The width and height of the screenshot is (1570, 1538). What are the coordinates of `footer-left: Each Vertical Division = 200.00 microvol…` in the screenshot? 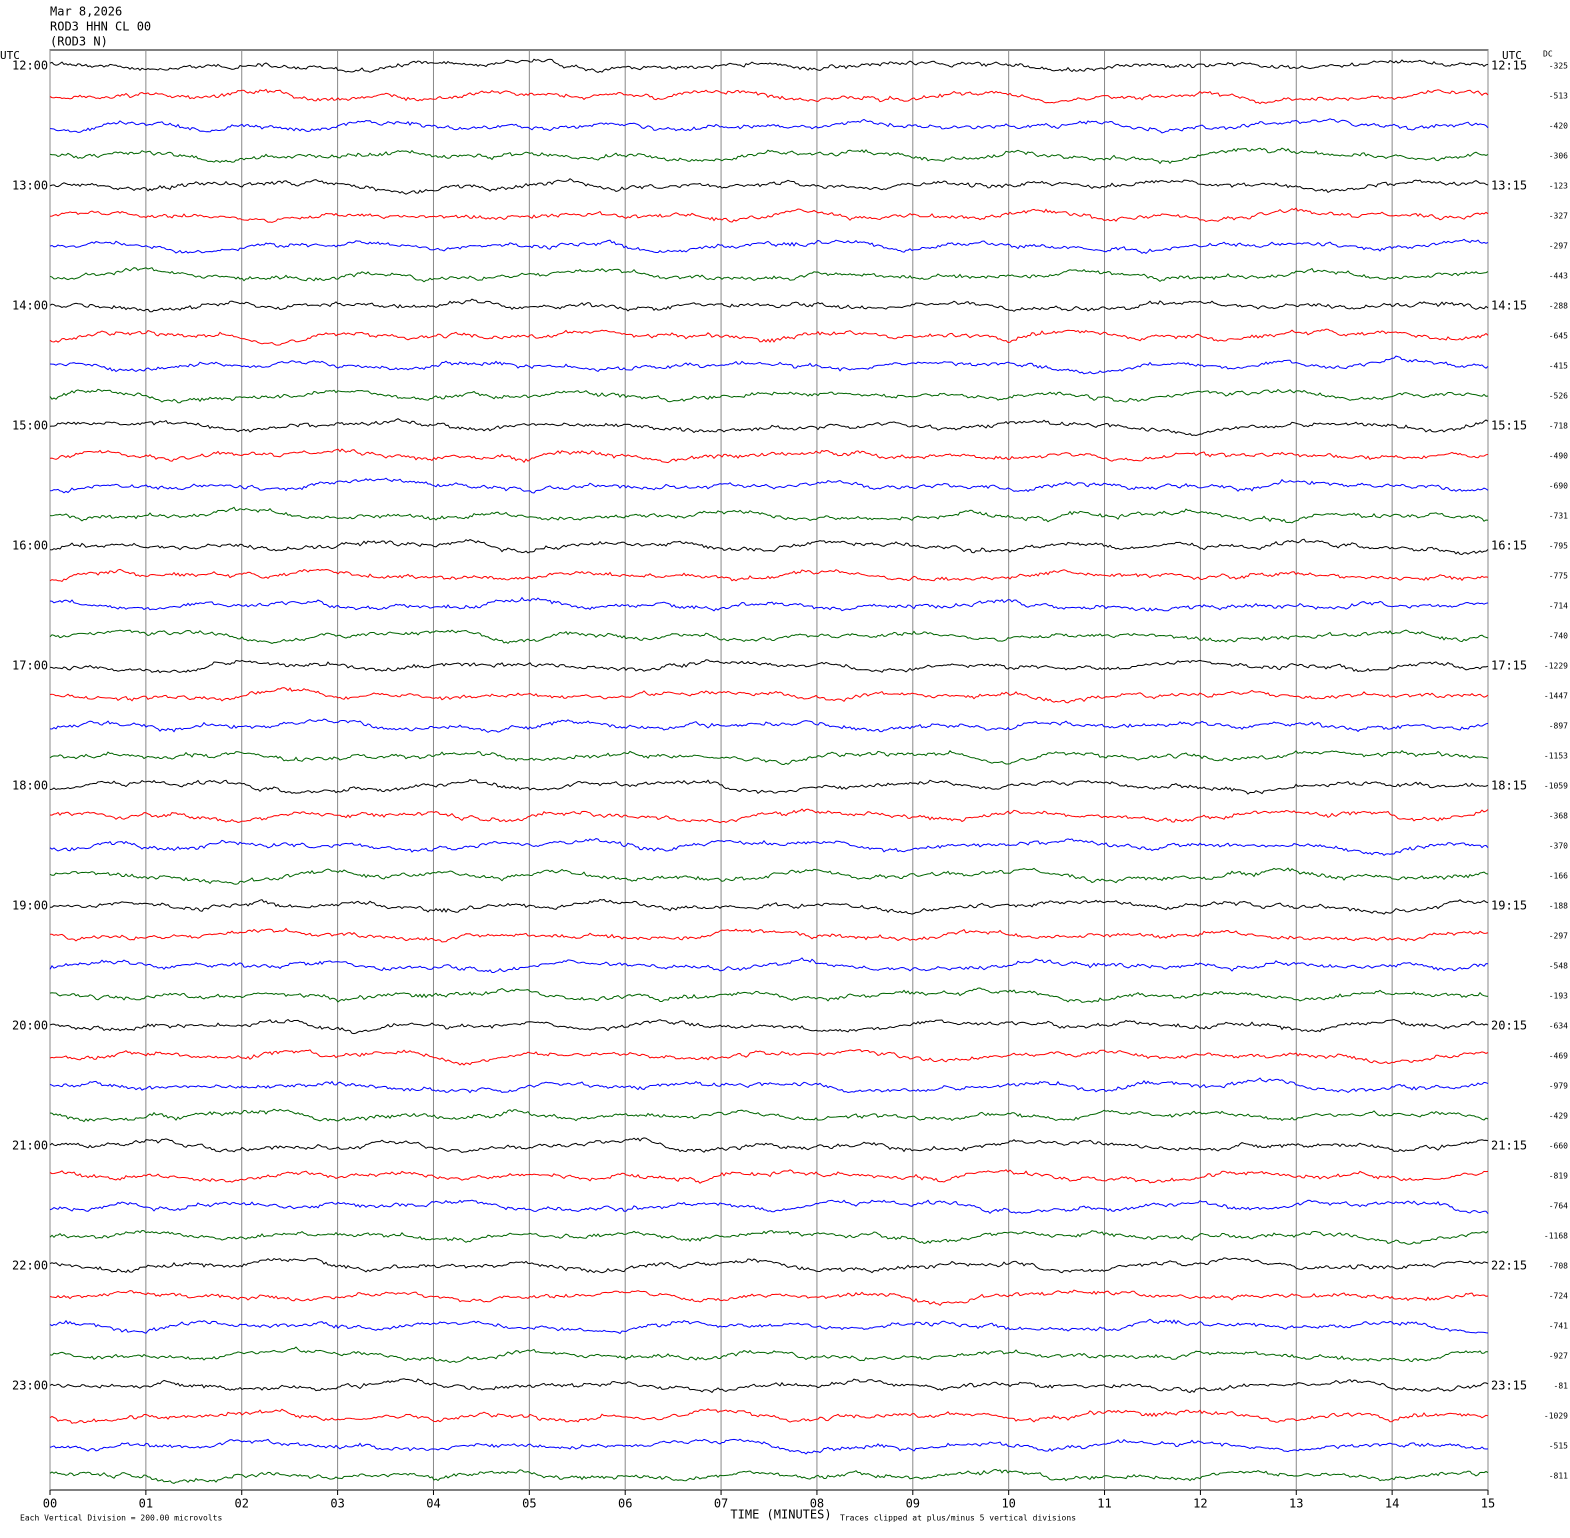 It's located at (121, 1518).